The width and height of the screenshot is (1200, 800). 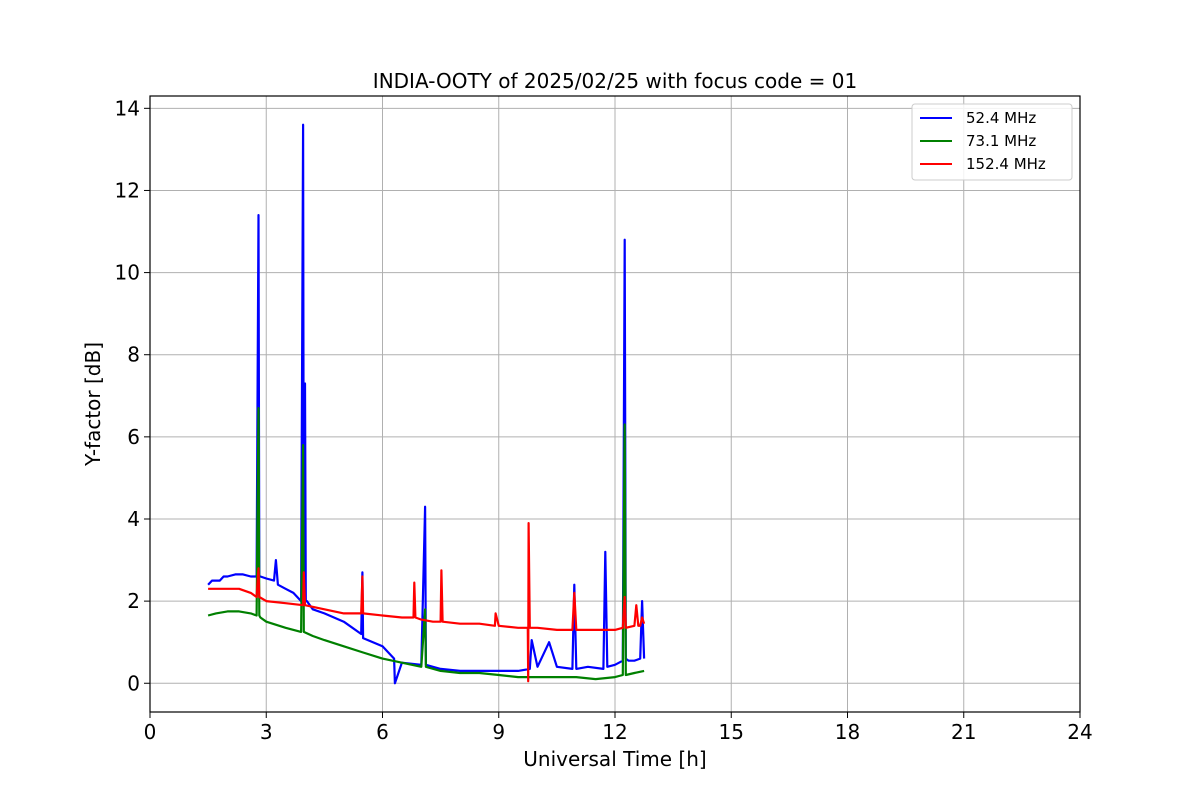 What do you see at coordinates (133, 355) in the screenshot?
I see `y-tick-label: 8` at bounding box center [133, 355].